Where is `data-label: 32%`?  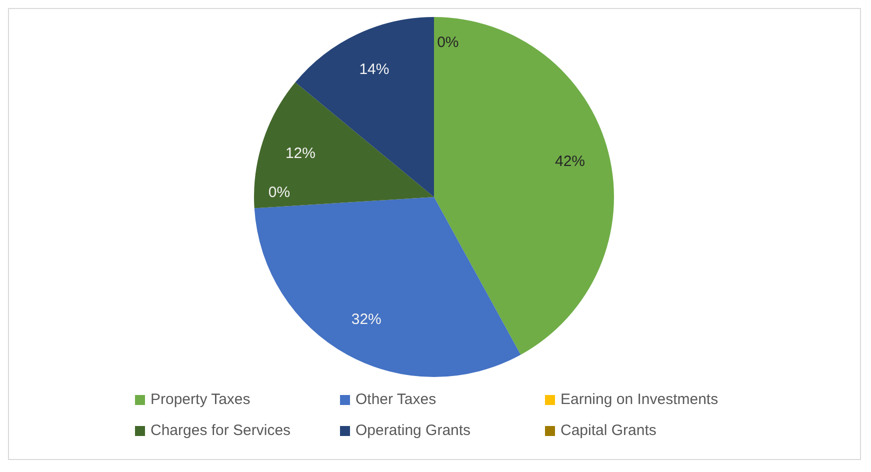 data-label: 32% is located at coordinates (366, 319).